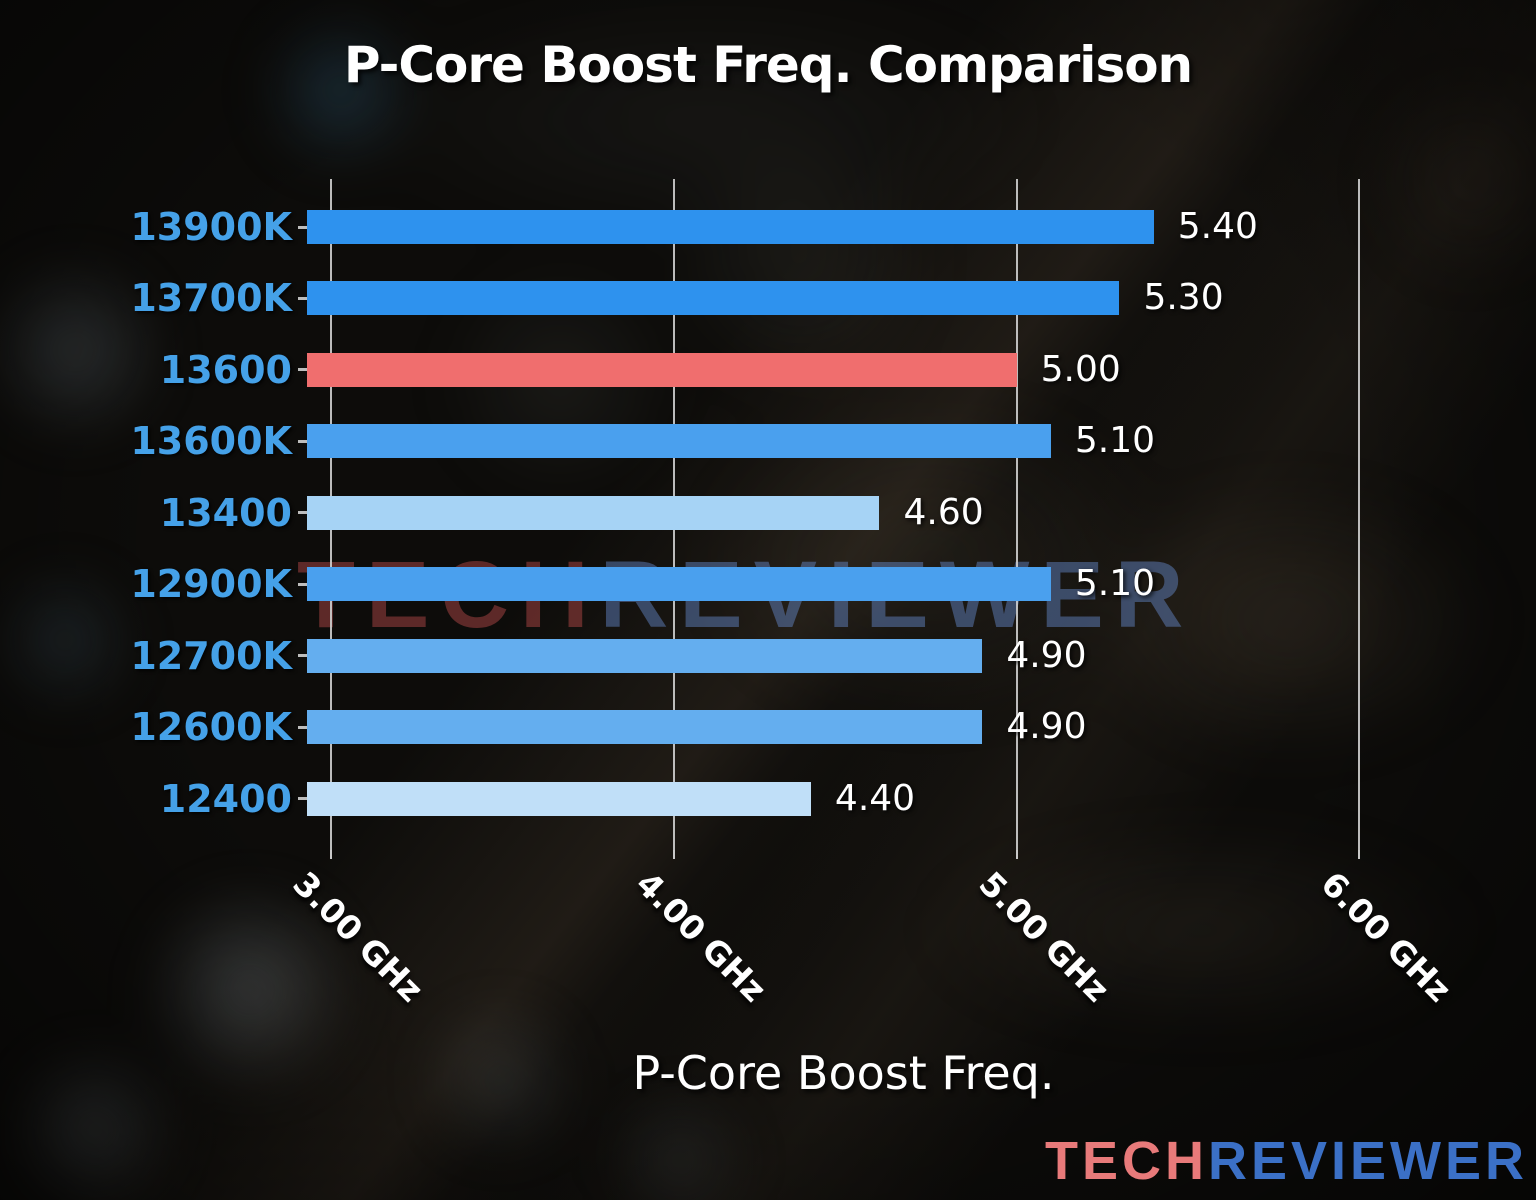  I want to click on category-label: 13400, so click(225, 512).